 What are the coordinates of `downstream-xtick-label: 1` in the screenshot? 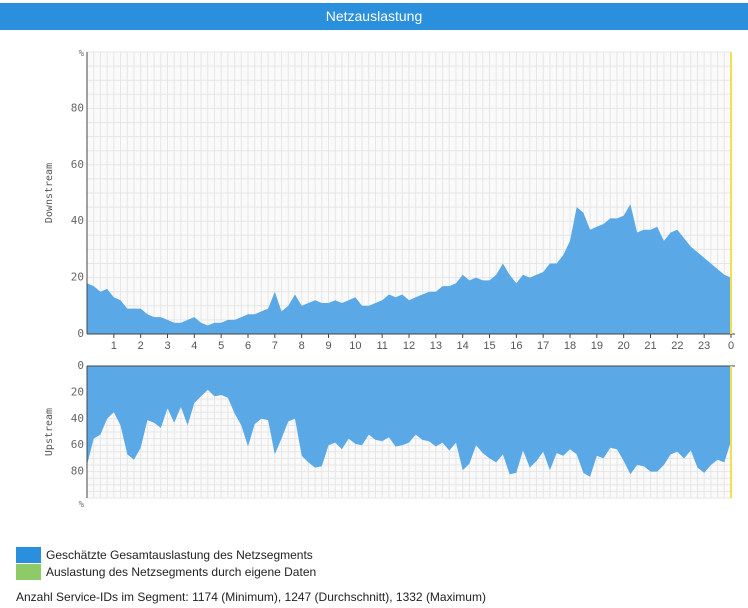 It's located at (114, 346).